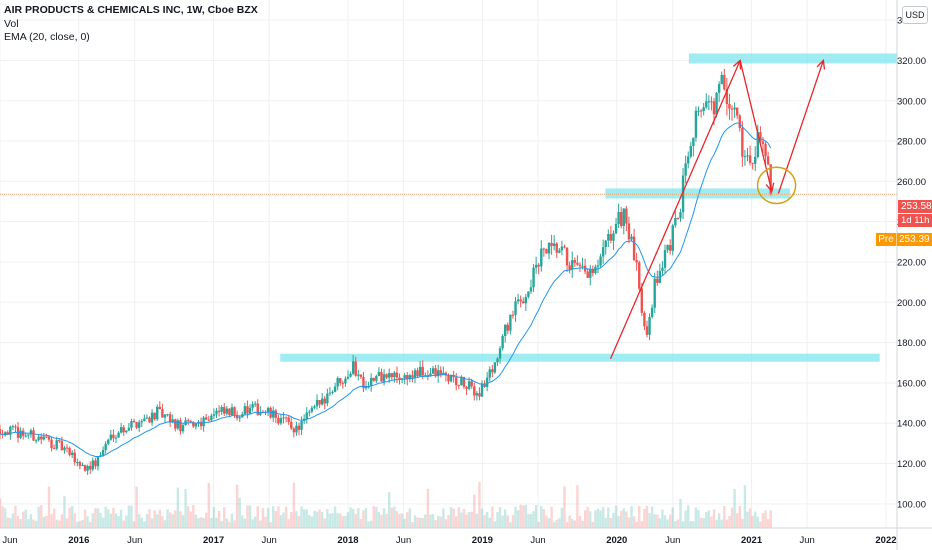 This screenshot has height=550, width=932. Describe the element at coordinates (386, 505) in the screenshot. I see `volume-bars` at that location.